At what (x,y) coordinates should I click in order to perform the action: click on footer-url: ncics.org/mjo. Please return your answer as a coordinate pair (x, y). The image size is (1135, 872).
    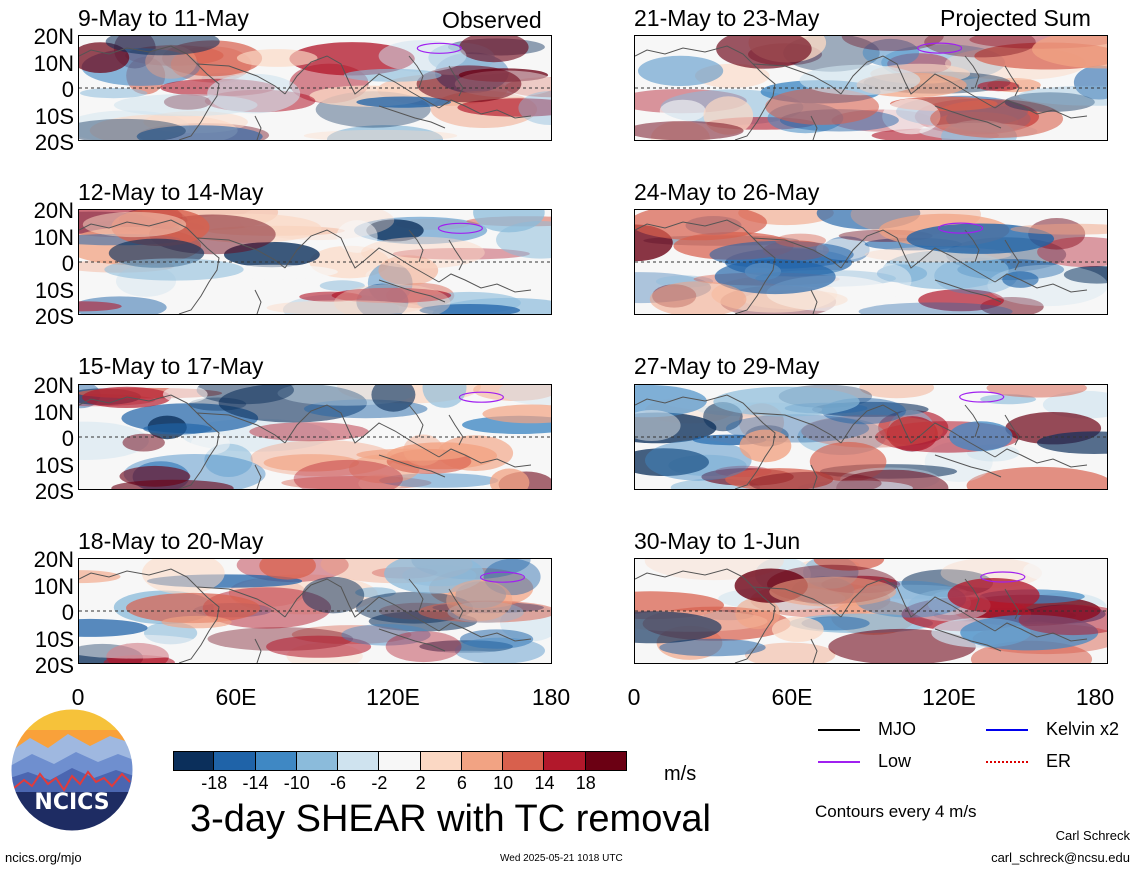
    Looking at the image, I should click on (43, 857).